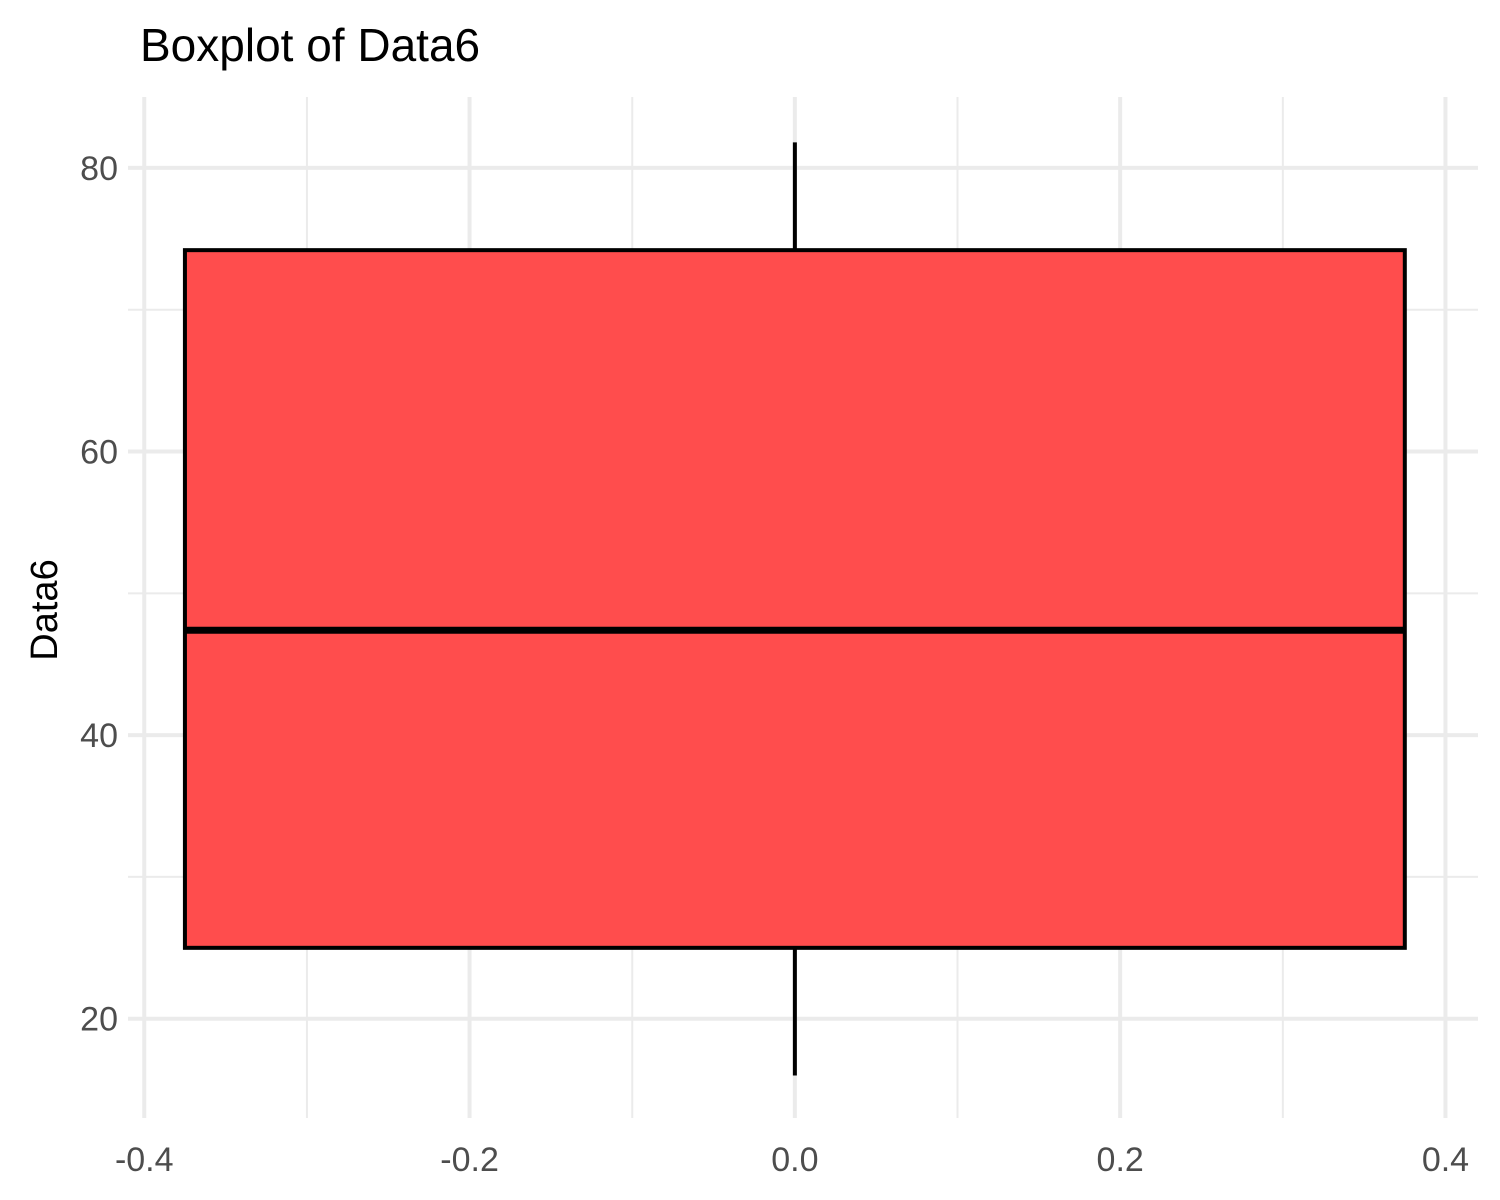 This screenshot has height=1200, width=1500. I want to click on y-tick-label: 80, so click(99, 169).